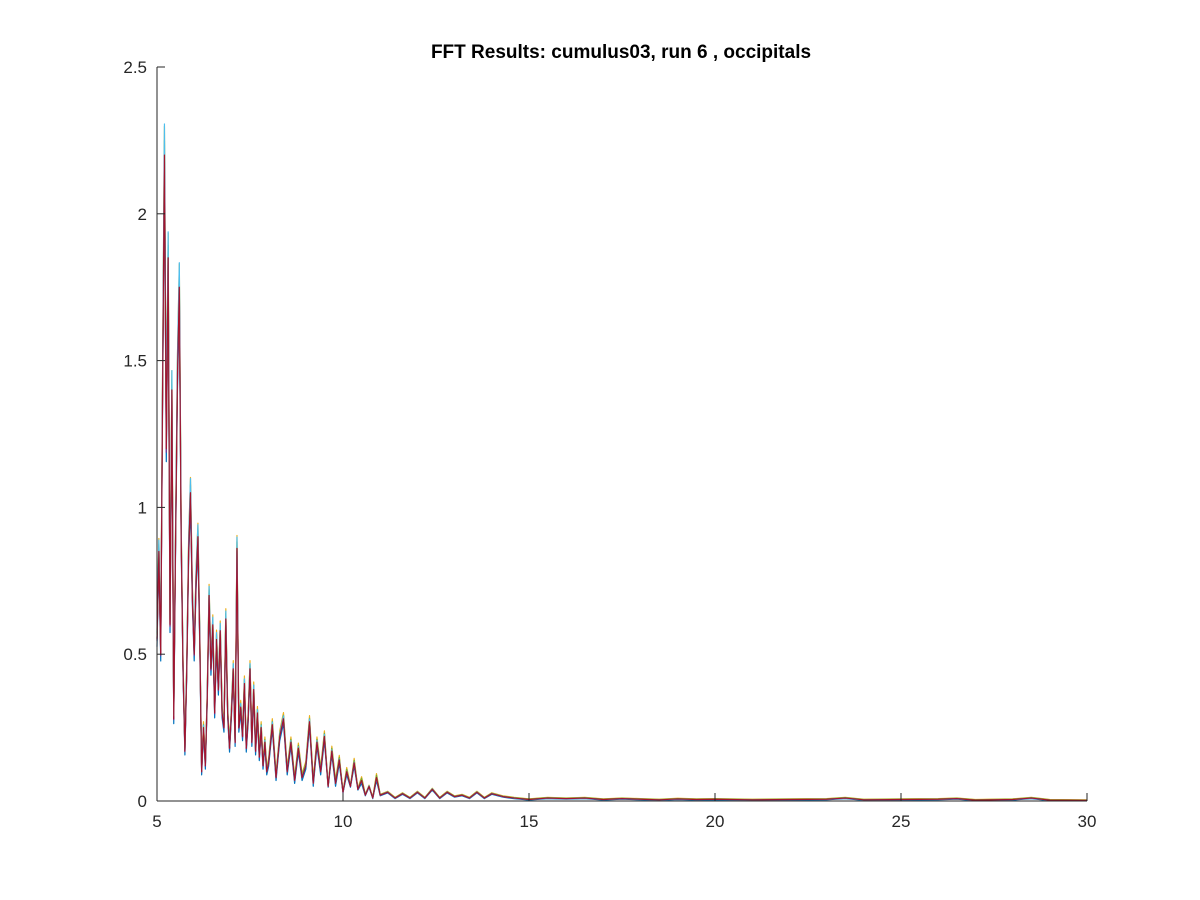  Describe the element at coordinates (142, 214) in the screenshot. I see `y-tick-label: 2` at that location.